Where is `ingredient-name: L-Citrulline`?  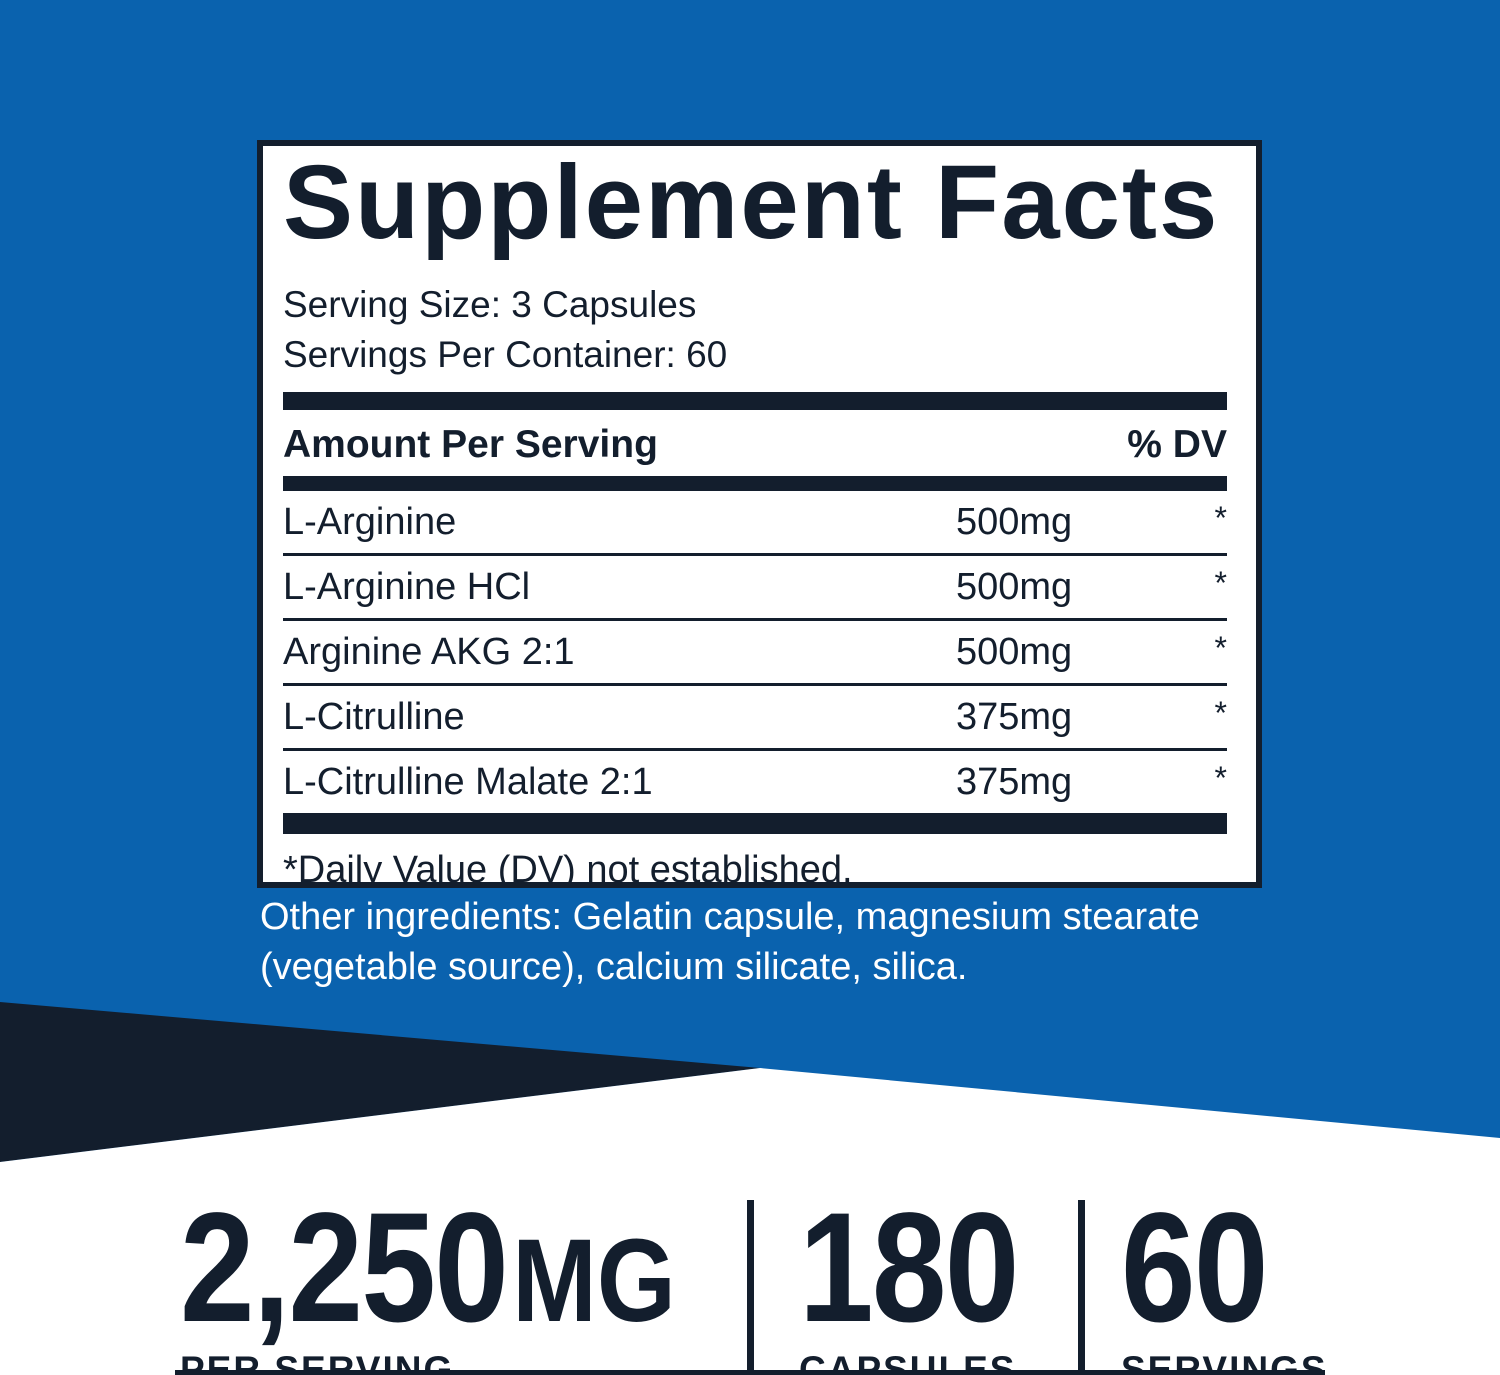 ingredient-name: L-Citrulline is located at coordinates (374, 716).